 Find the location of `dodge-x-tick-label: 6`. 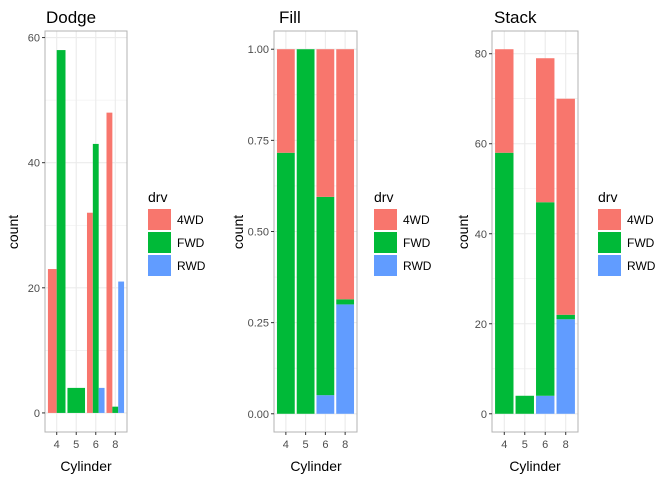

dodge-x-tick-label: 6 is located at coordinates (96, 445).